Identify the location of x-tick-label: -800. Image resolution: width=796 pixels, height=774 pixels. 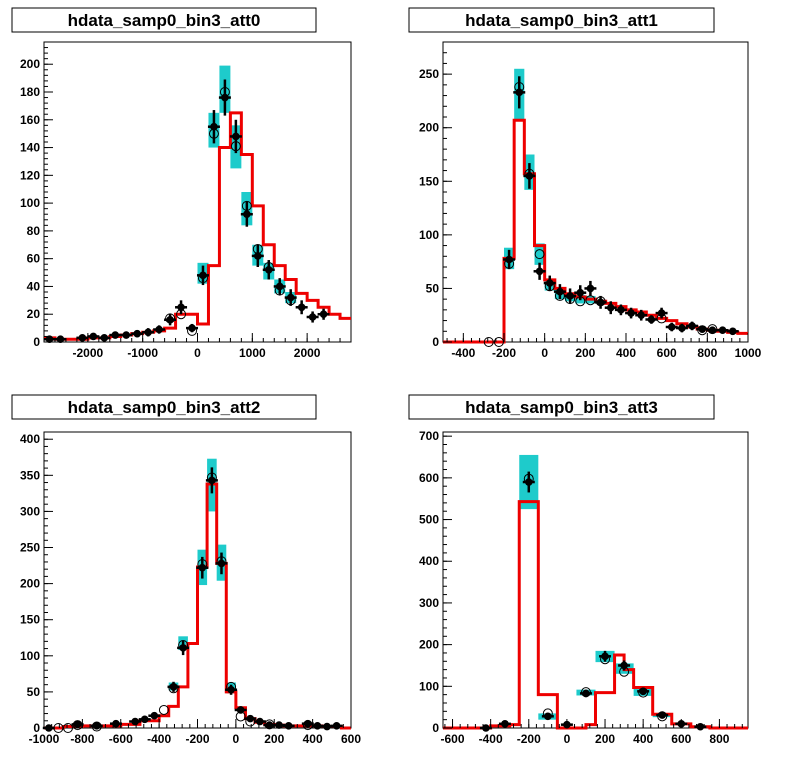
(82, 739).